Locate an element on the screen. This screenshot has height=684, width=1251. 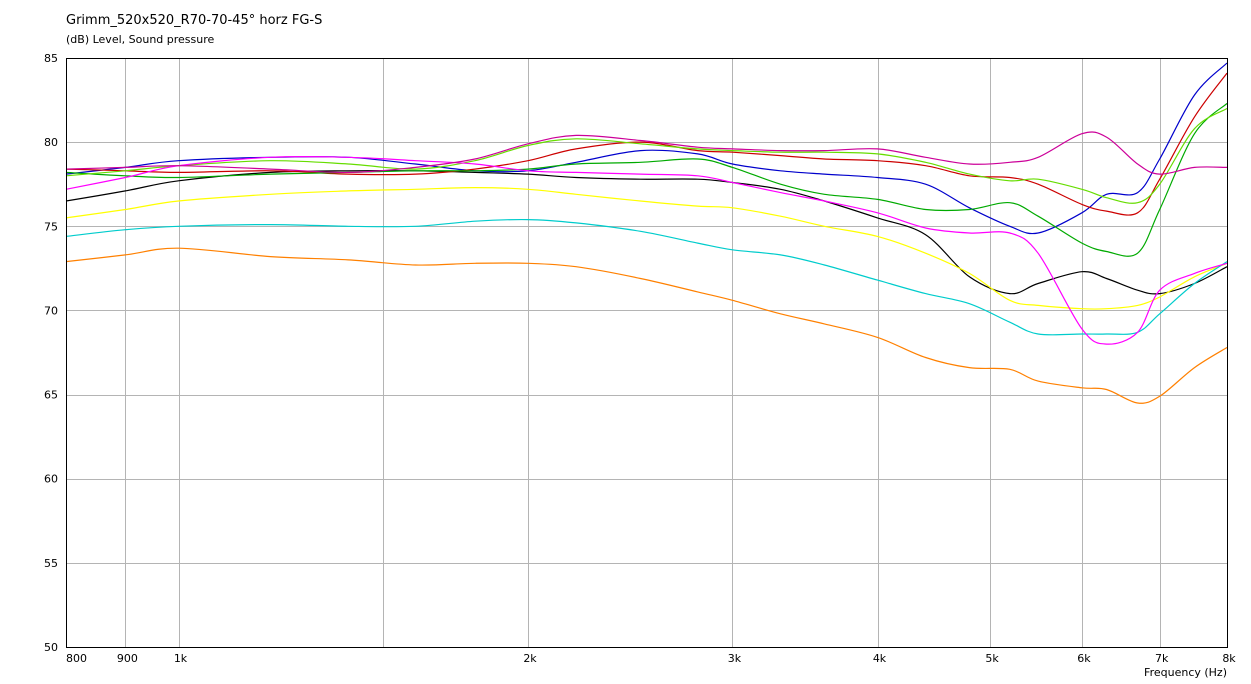
y-tick-label-4: 70 is located at coordinates (51, 310).